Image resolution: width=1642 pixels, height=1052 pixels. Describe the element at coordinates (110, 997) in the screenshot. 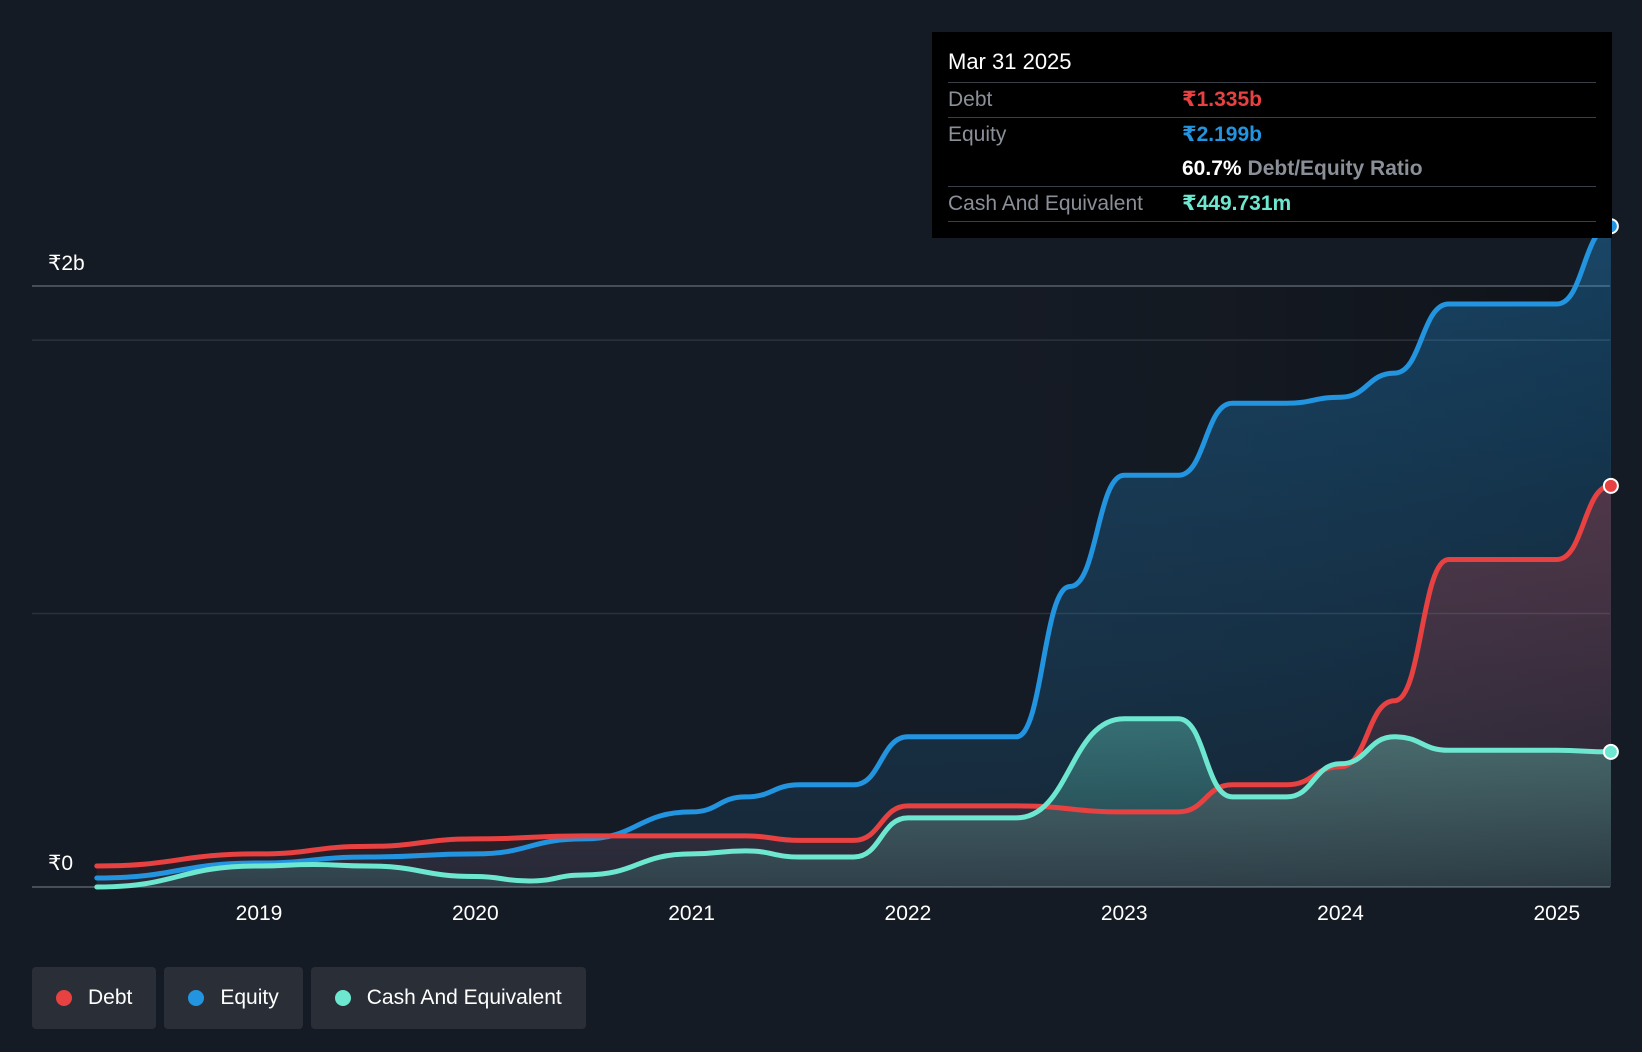

I see `legend-label-debt: Debt` at that location.